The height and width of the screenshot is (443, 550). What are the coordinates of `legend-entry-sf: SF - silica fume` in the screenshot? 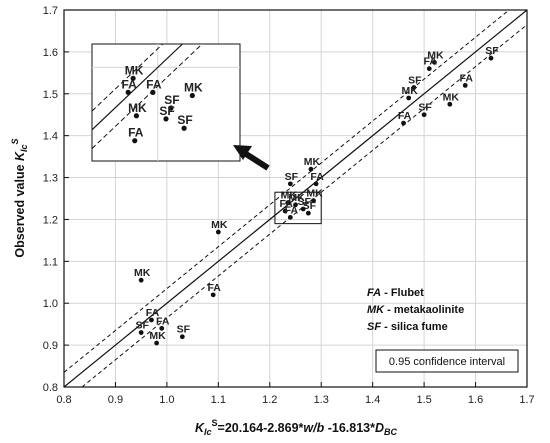 It's located at (407, 327).